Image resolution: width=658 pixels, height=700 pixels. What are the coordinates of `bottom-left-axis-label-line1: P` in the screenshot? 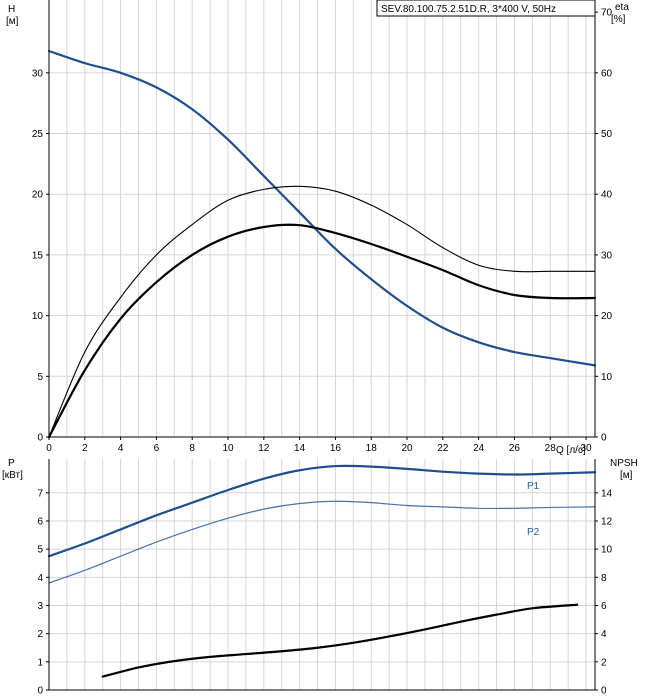 It's located at (11, 463).